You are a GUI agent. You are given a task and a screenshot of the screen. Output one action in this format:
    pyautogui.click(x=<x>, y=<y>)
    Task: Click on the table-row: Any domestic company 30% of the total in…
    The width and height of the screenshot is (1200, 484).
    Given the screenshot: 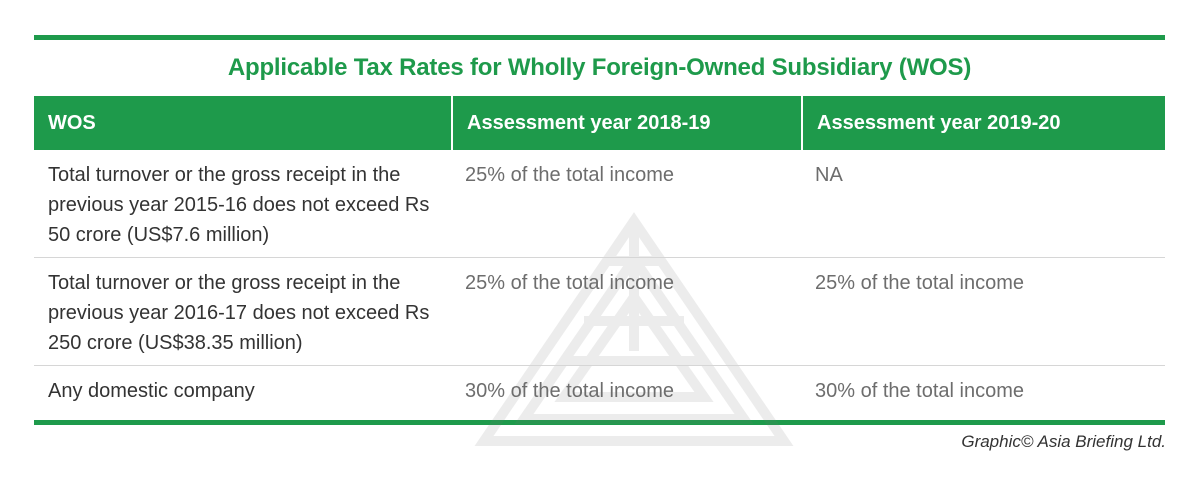 What is the action you would take?
    pyautogui.click(x=599, y=393)
    